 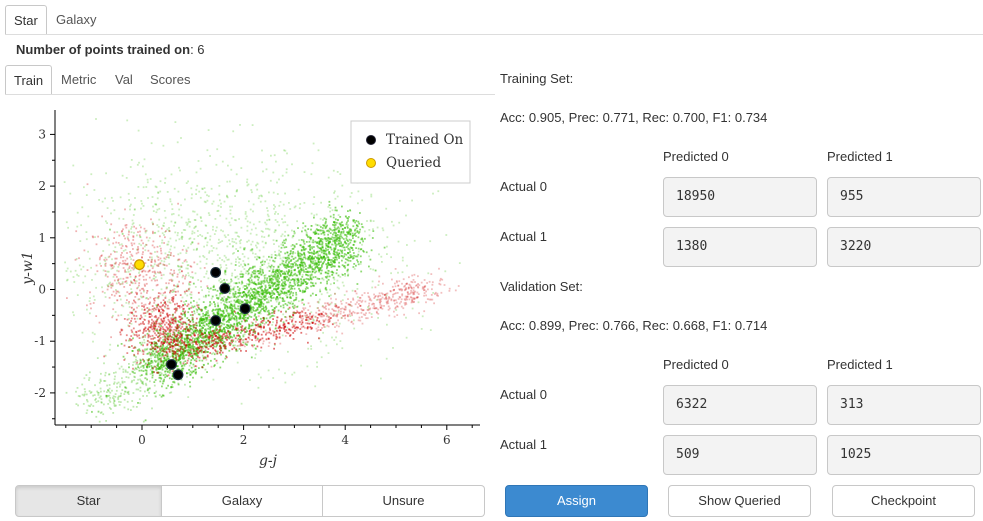 What do you see at coordinates (124, 79) in the screenshot?
I see `tab-val: Val` at bounding box center [124, 79].